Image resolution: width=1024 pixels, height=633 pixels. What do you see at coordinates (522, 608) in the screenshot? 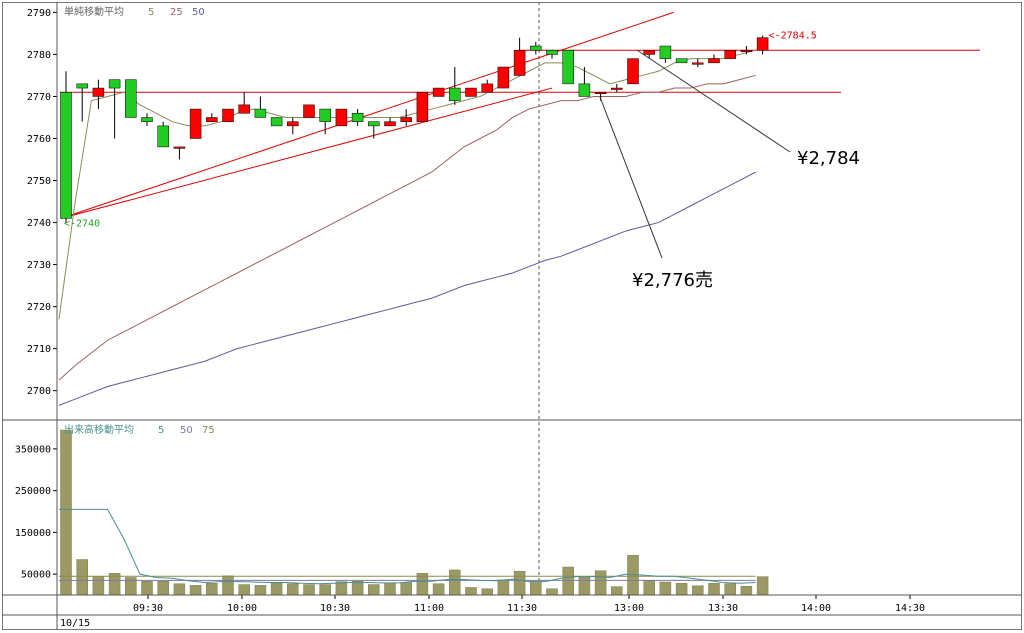
I see `x-tick-label: 11:30` at bounding box center [522, 608].